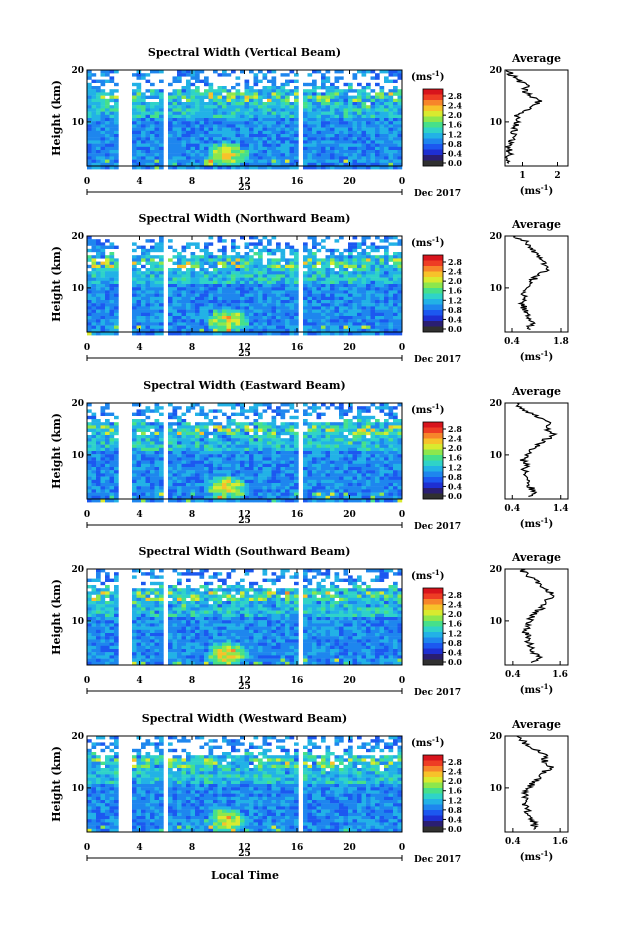 The width and height of the screenshot is (623, 929). Describe the element at coordinates (437, 360) in the screenshot. I see `month-label: Dec 2017` at that location.